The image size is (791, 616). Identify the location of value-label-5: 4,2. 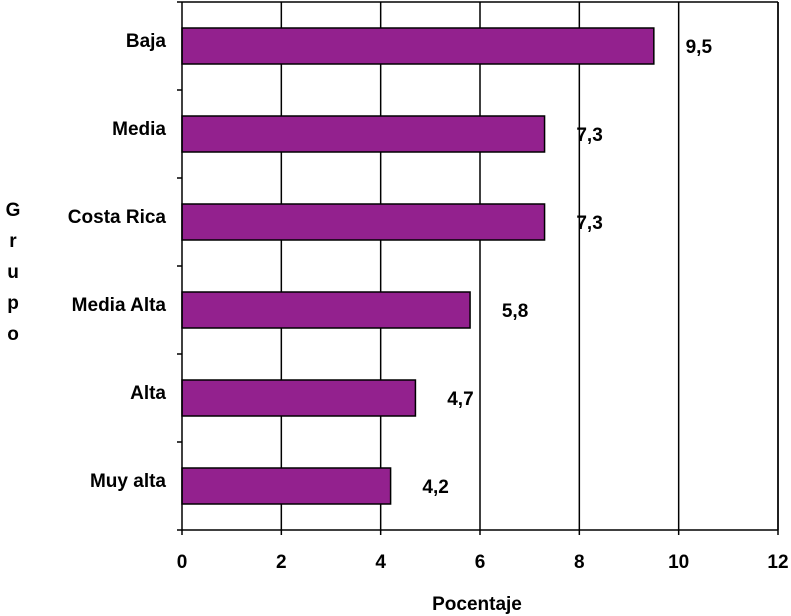
(435, 487).